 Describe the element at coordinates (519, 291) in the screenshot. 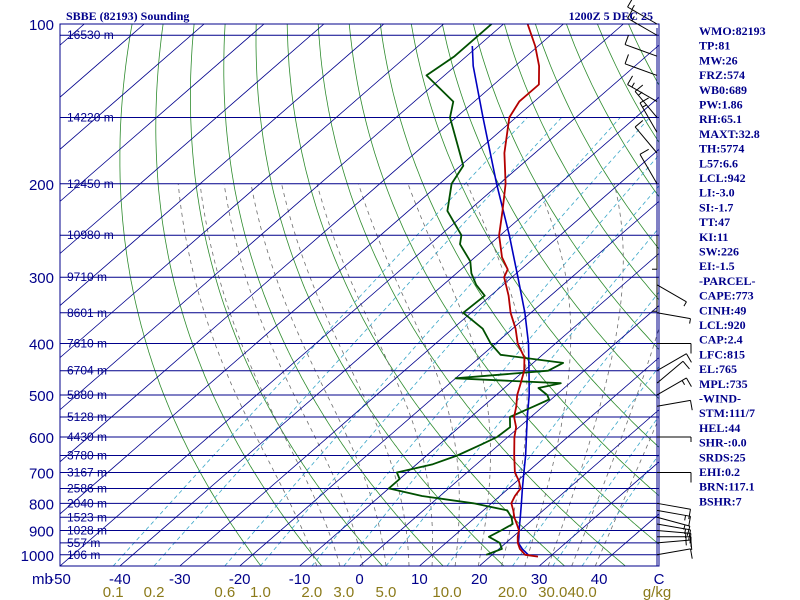

I see `temperature-trace` at that location.